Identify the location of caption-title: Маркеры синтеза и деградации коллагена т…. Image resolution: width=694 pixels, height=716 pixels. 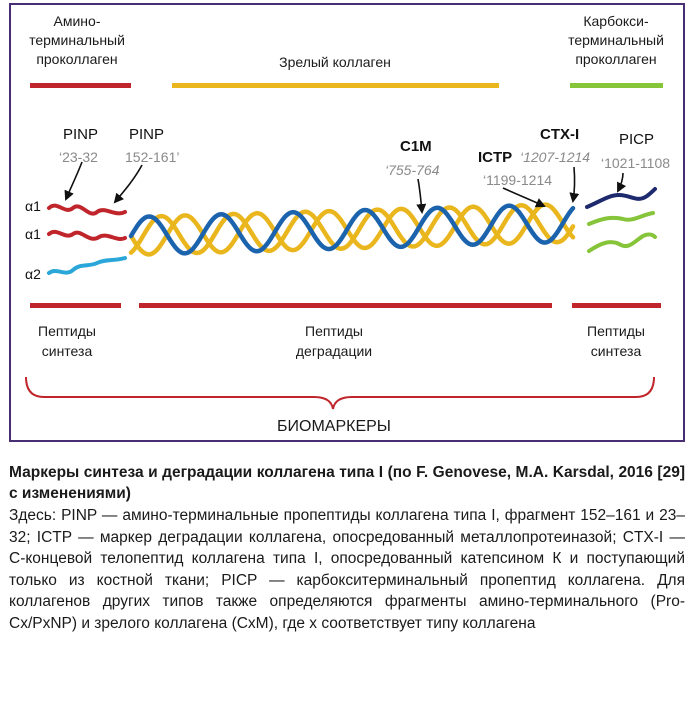
(347, 483).